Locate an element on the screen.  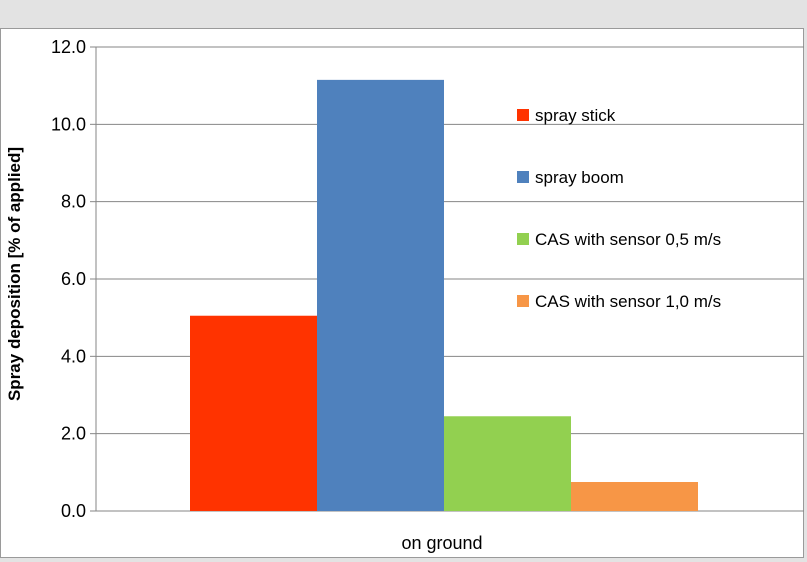
x-tick-label: on ground is located at coordinates (441, 543).